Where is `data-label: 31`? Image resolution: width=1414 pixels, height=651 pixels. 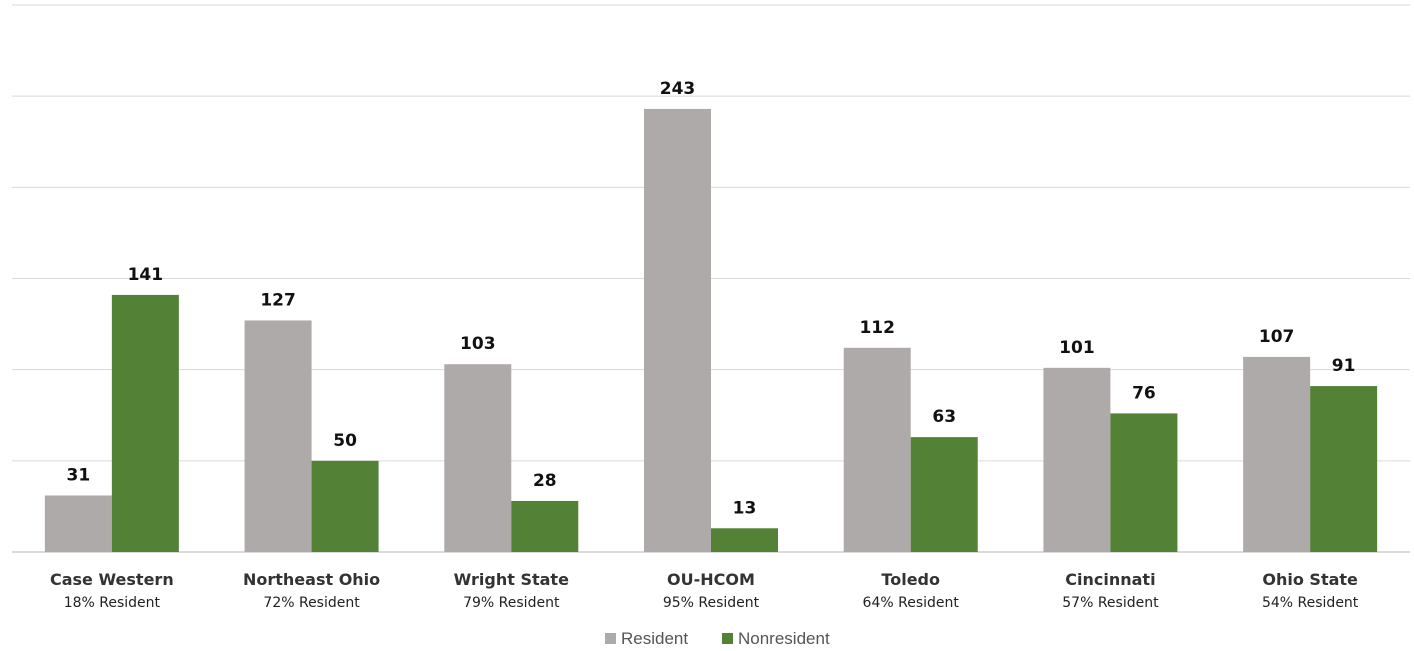 data-label: 31 is located at coordinates (79, 475).